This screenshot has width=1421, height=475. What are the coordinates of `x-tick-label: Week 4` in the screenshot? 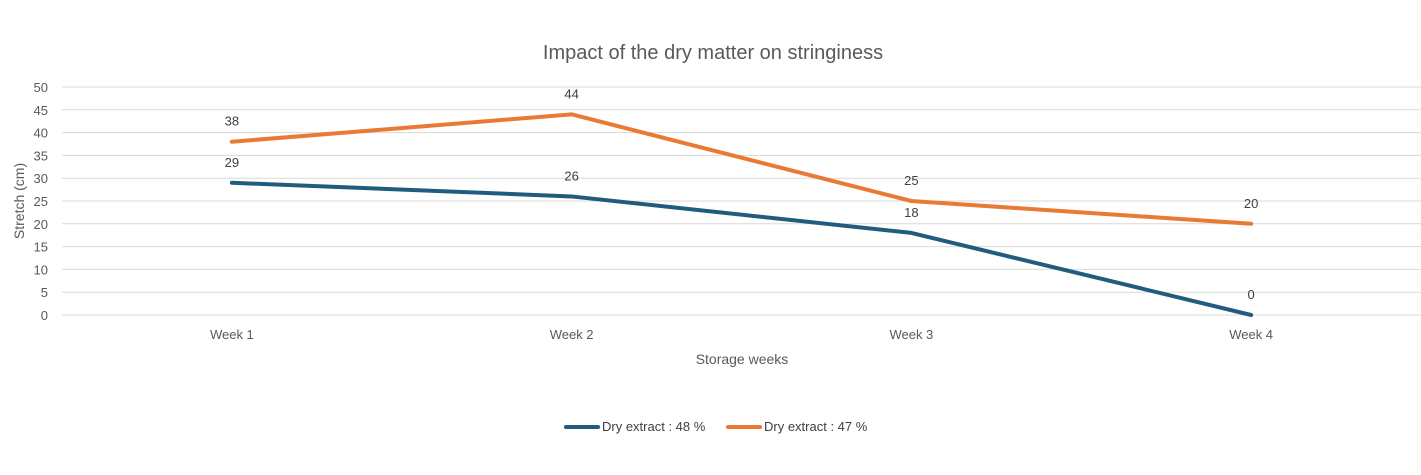 It's located at (1251, 334).